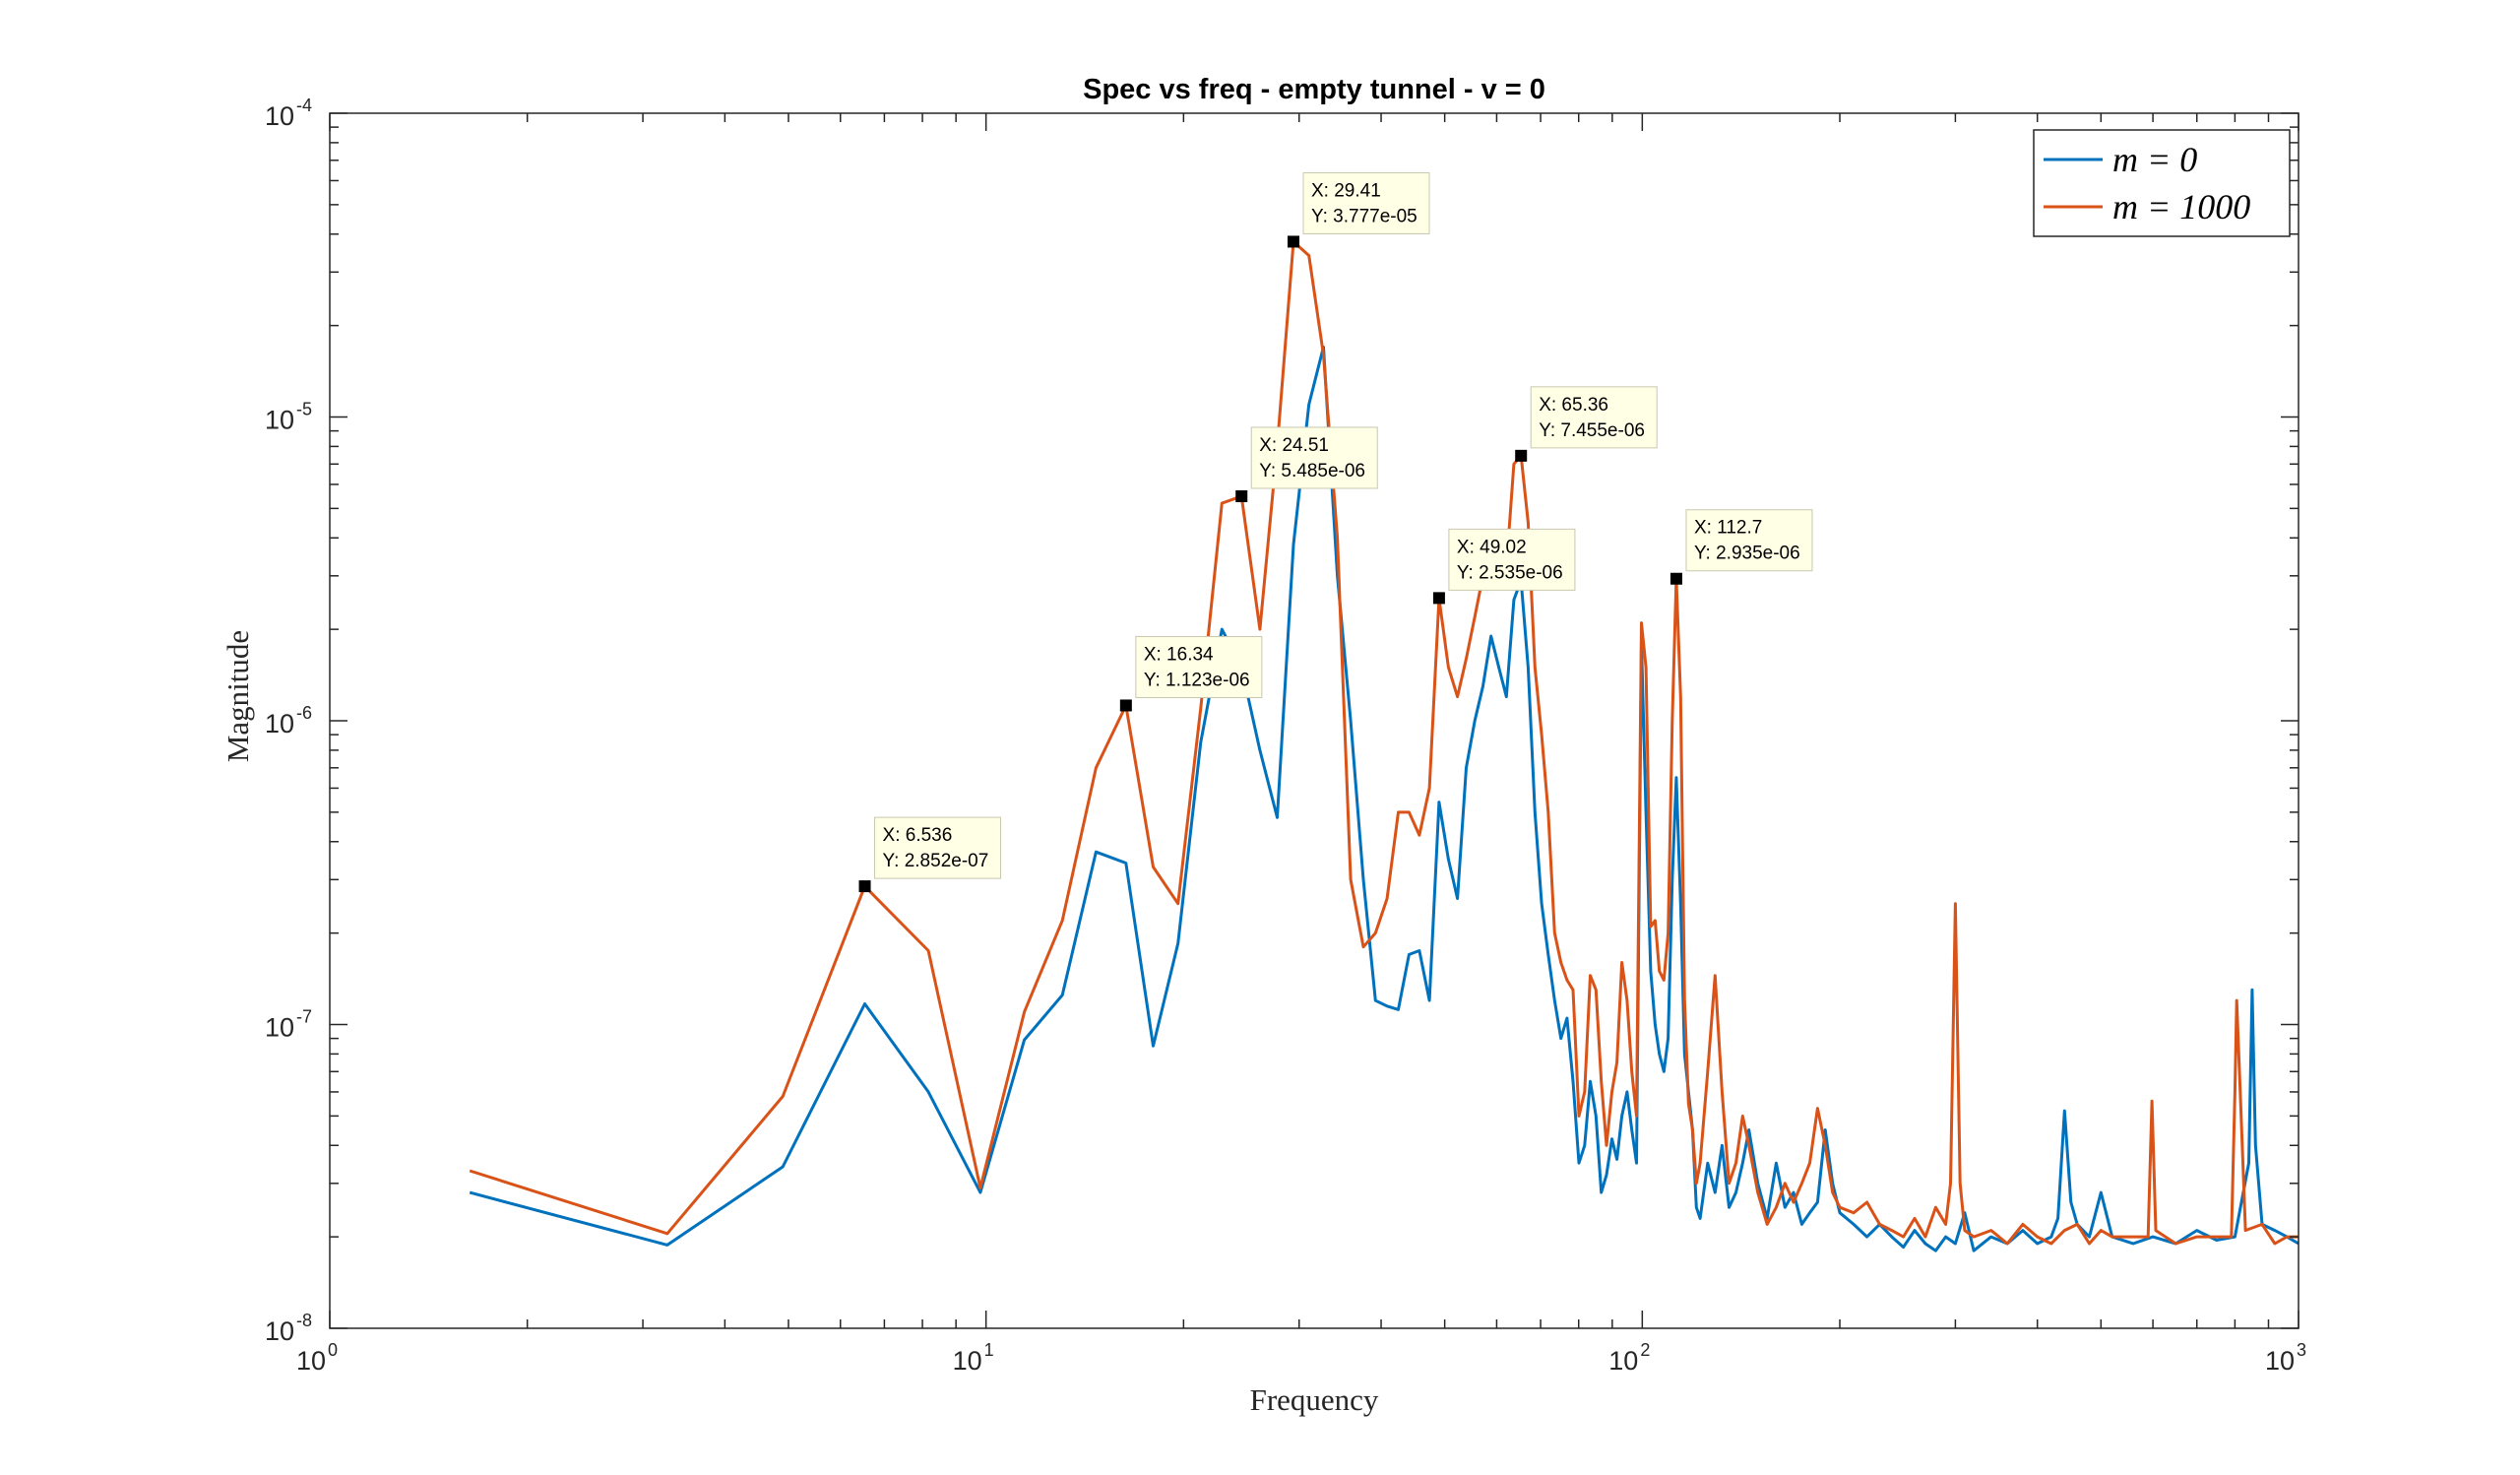 This screenshot has width=2520, height=1475. Describe the element at coordinates (237, 696) in the screenshot. I see `y-axis-label: Magnitude` at that location.